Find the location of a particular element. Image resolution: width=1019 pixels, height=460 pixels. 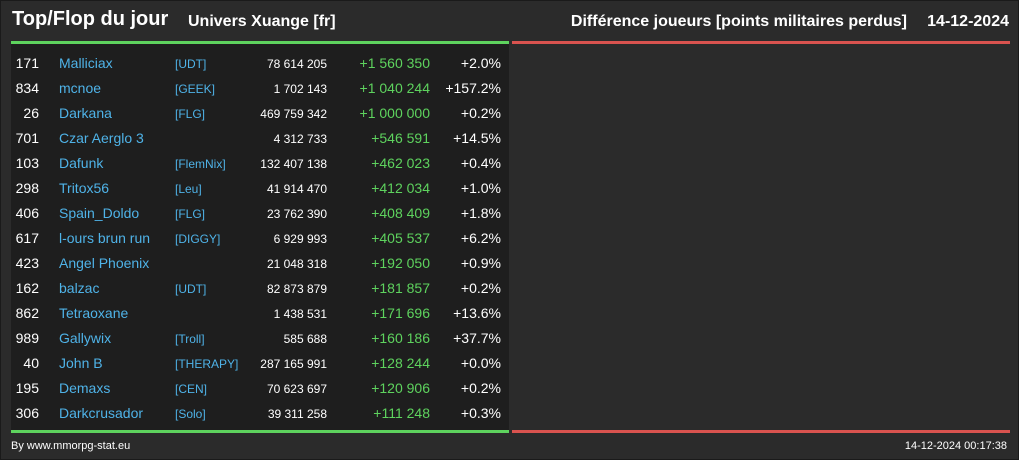

player-rank: 406 is located at coordinates (27, 213).